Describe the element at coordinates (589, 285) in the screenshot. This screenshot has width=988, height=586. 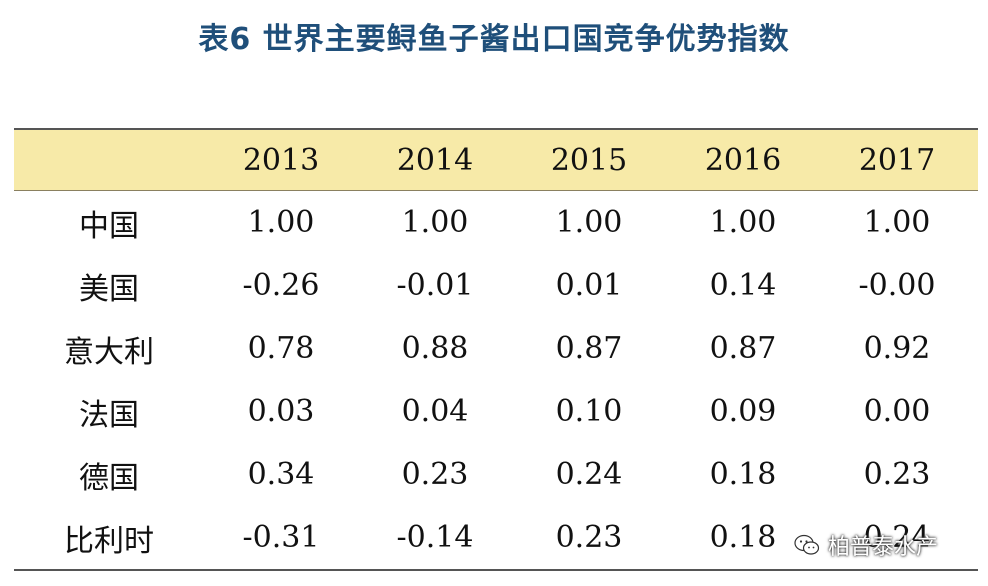
I see `table-cell: 0.01` at that location.